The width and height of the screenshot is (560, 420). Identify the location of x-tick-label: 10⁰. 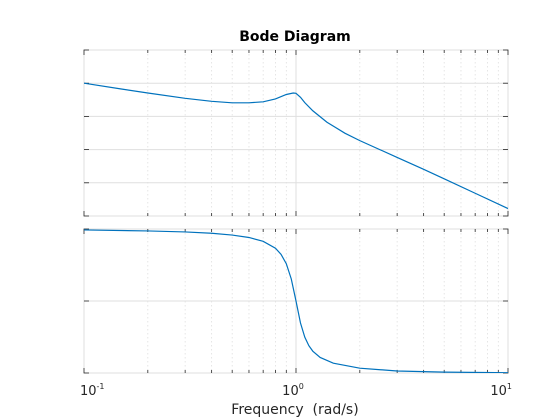
(293, 390).